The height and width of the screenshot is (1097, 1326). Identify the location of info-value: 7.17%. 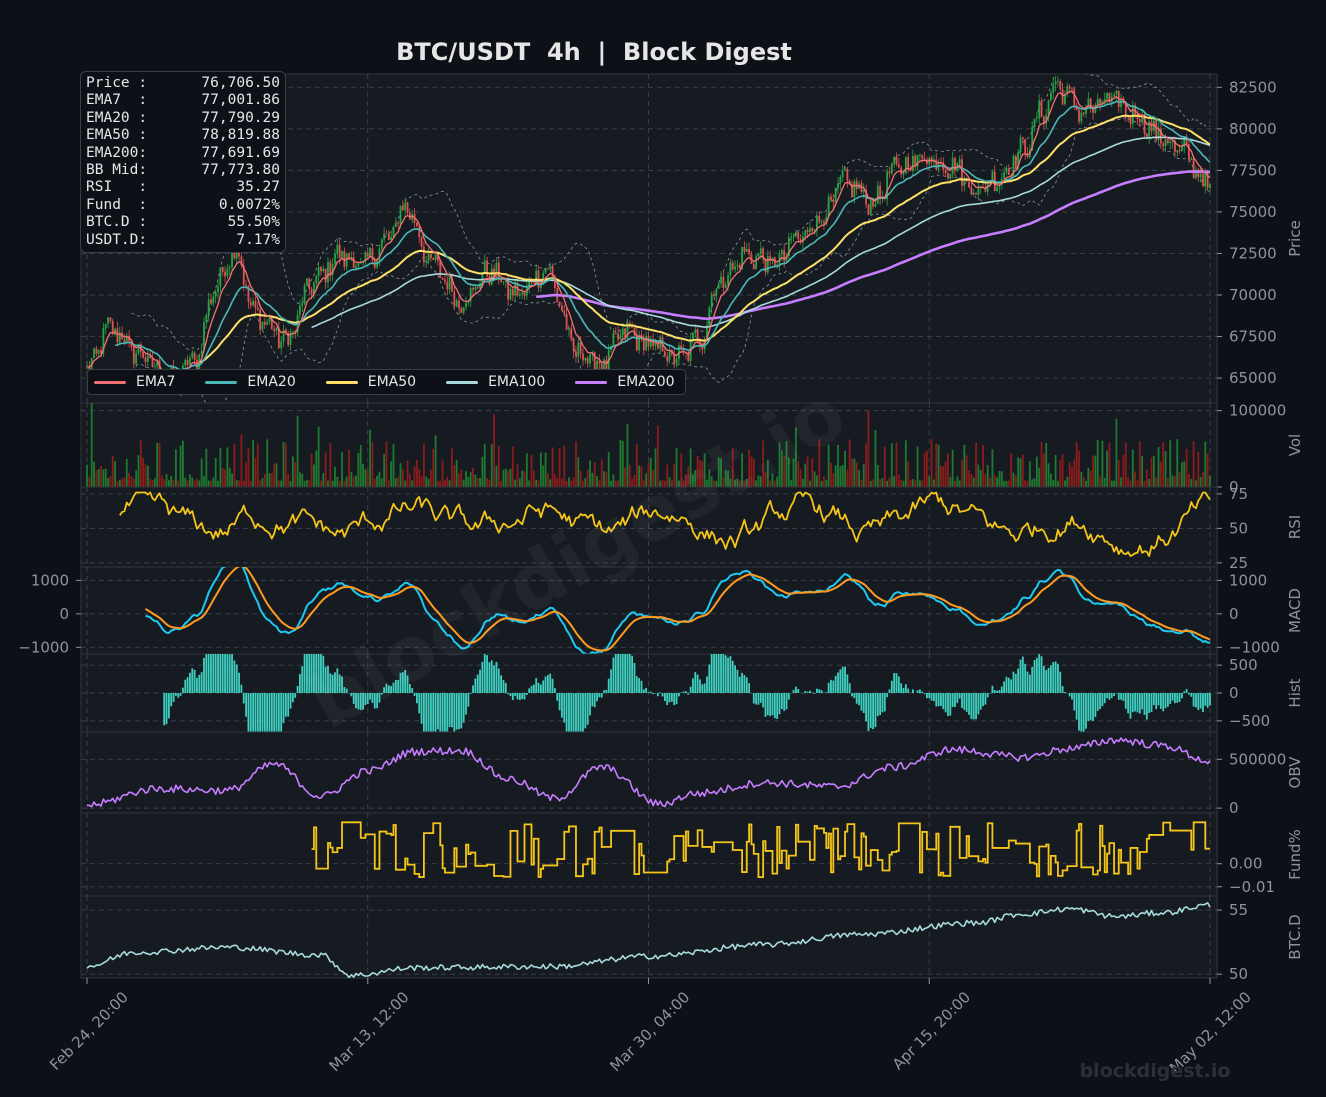
(258, 239).